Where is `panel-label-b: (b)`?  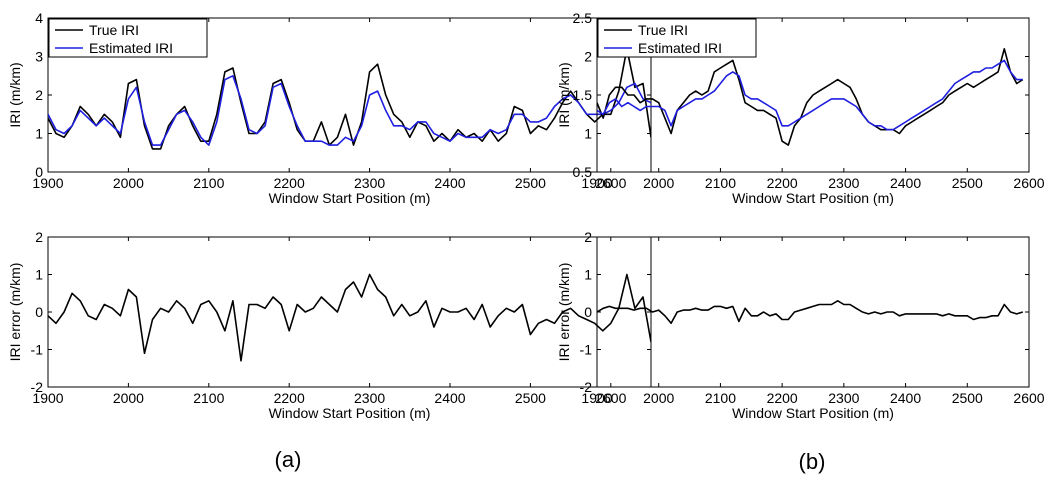 panel-label-b: (b) is located at coordinates (812, 461).